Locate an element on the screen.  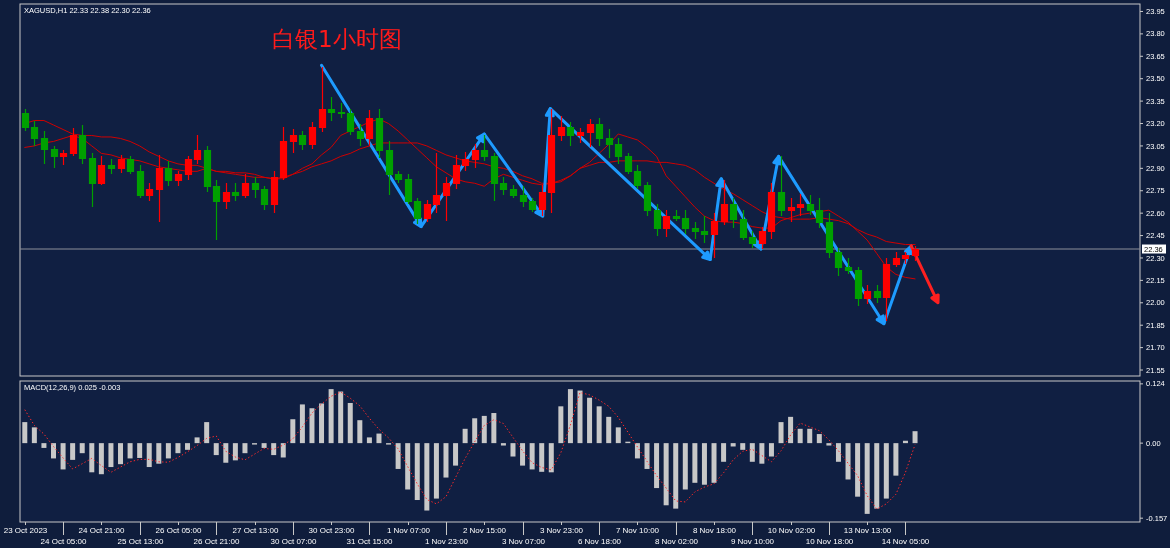
x-tick-label: 27 Oct 13:00 is located at coordinates (255, 530).